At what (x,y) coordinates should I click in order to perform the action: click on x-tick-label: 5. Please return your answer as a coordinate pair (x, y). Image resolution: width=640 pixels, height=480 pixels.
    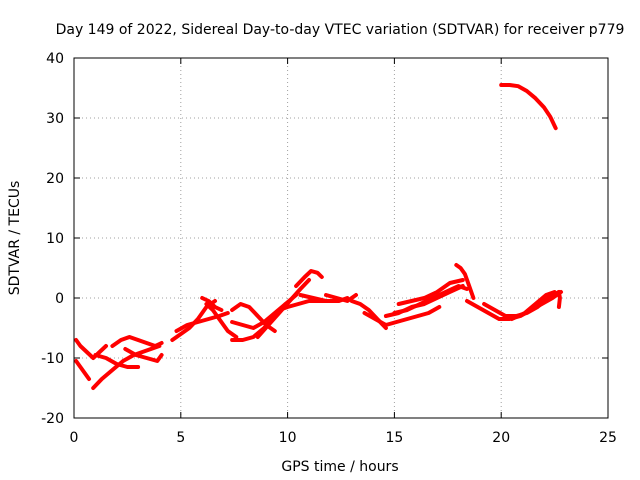
    Looking at the image, I should click on (180, 438).